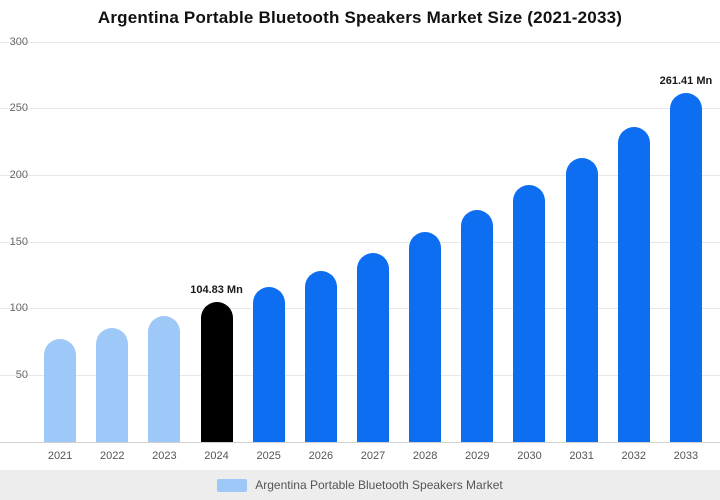 The height and width of the screenshot is (500, 720). What do you see at coordinates (477, 456) in the screenshot?
I see `x-axis-tick-label: 2029` at bounding box center [477, 456].